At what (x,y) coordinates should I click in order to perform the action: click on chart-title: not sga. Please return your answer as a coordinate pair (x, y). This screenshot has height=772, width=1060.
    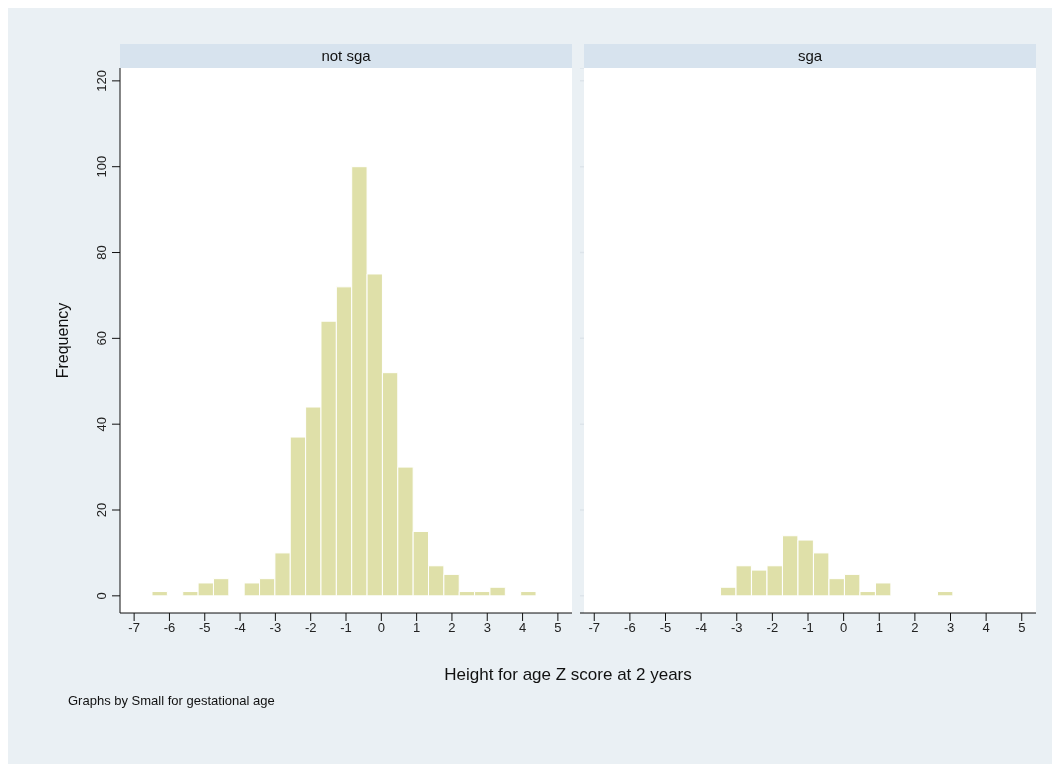
    Looking at the image, I should click on (346, 56).